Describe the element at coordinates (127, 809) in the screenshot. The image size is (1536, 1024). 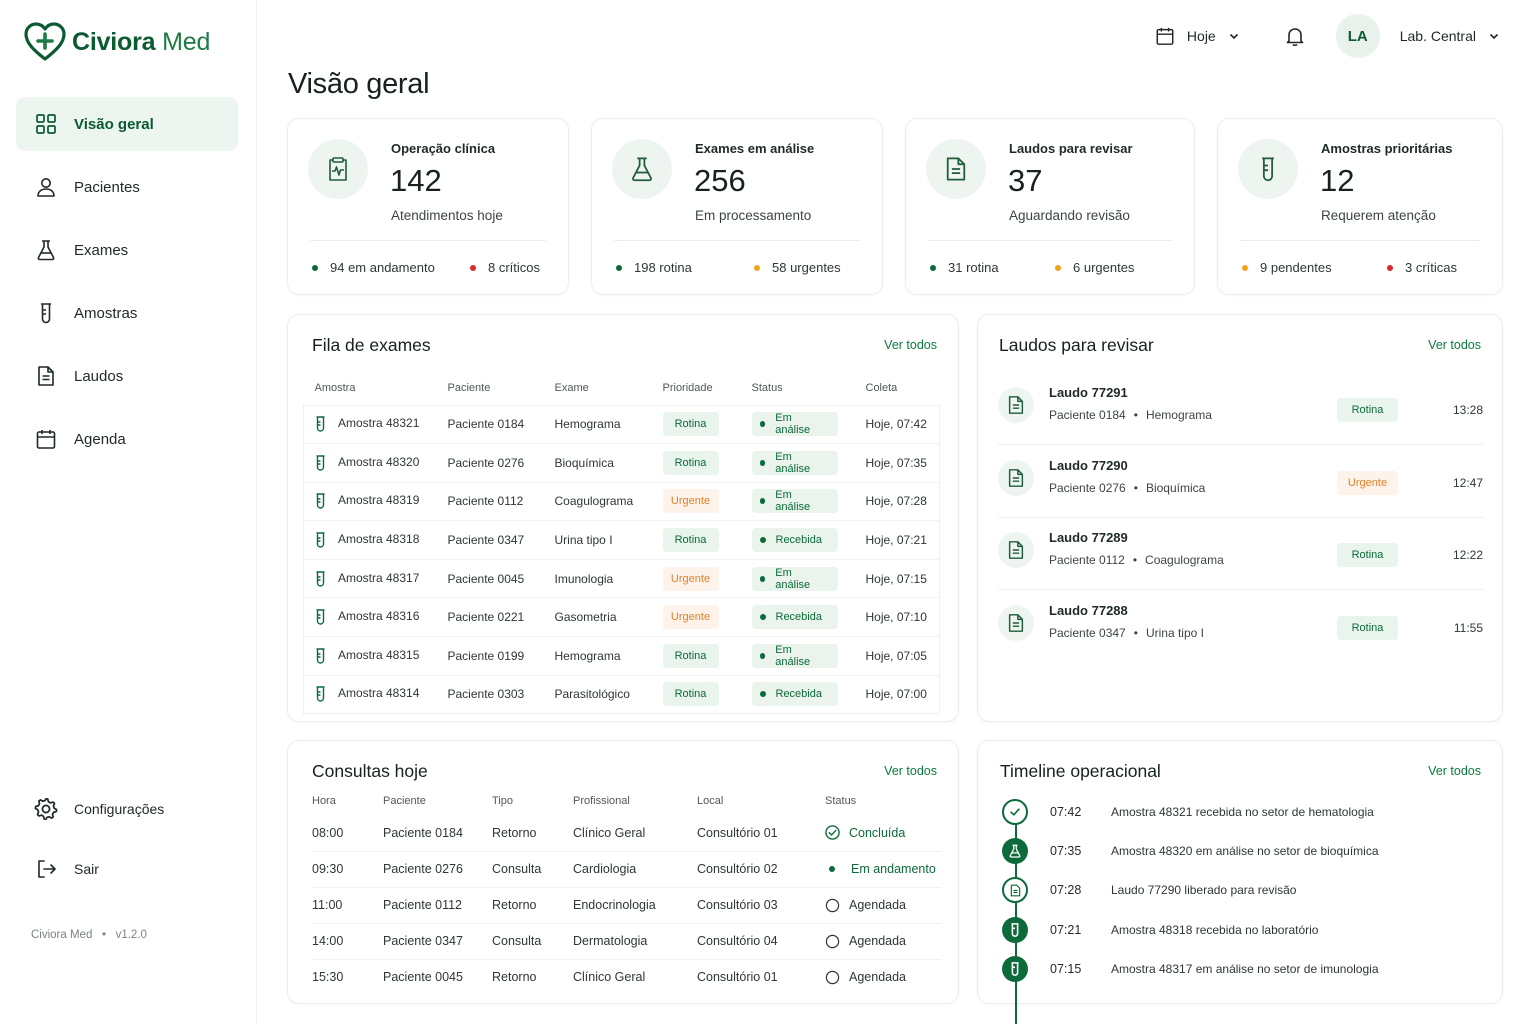
I see `sidebar-item-configuracoes: Configurações` at that location.